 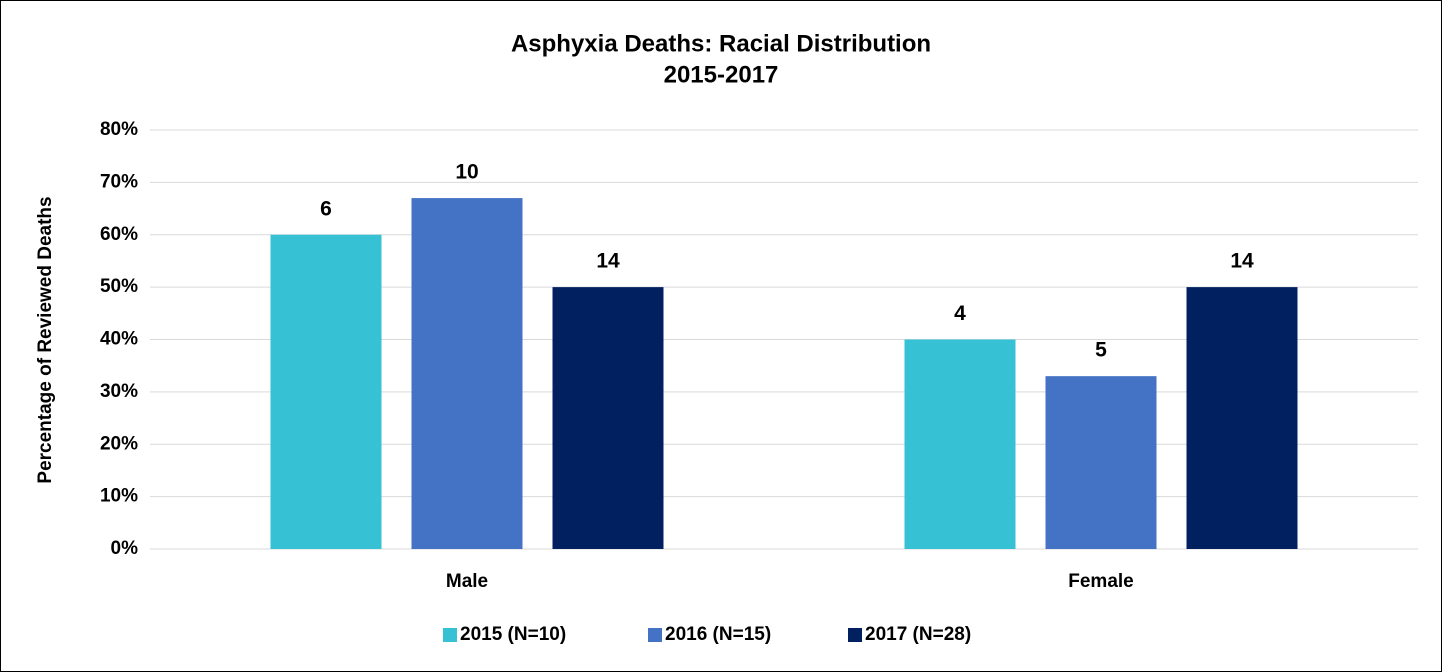 What do you see at coordinates (125, 548) in the screenshot?
I see `y-tick-label: 0%` at bounding box center [125, 548].